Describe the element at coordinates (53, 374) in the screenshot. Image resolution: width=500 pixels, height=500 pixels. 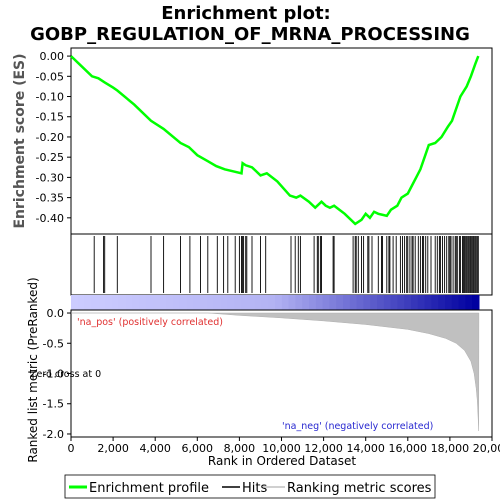
I see `metric-y-tick-label: -1.0` at that location.